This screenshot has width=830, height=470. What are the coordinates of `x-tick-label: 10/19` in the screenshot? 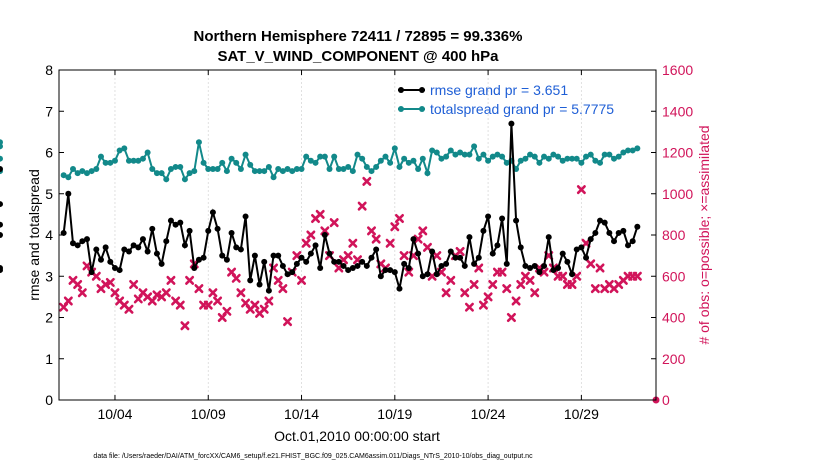 It's located at (394, 414).